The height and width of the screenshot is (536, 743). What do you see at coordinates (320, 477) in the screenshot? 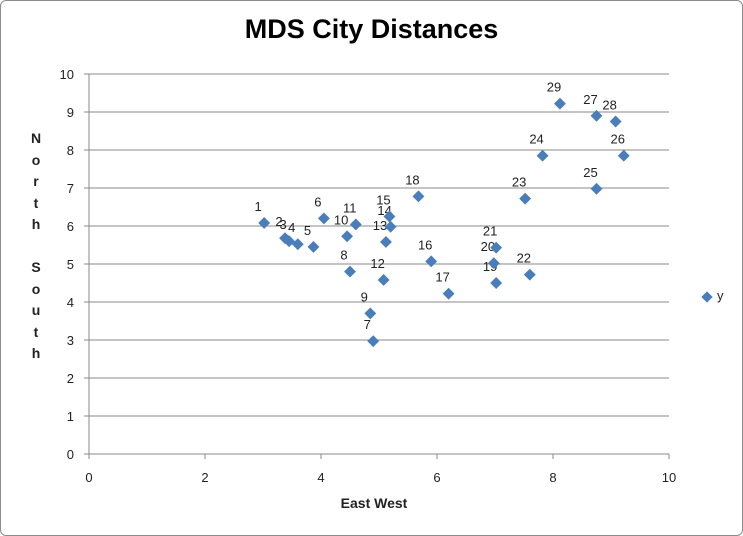
I see `x-tick-label: 4` at bounding box center [320, 477].